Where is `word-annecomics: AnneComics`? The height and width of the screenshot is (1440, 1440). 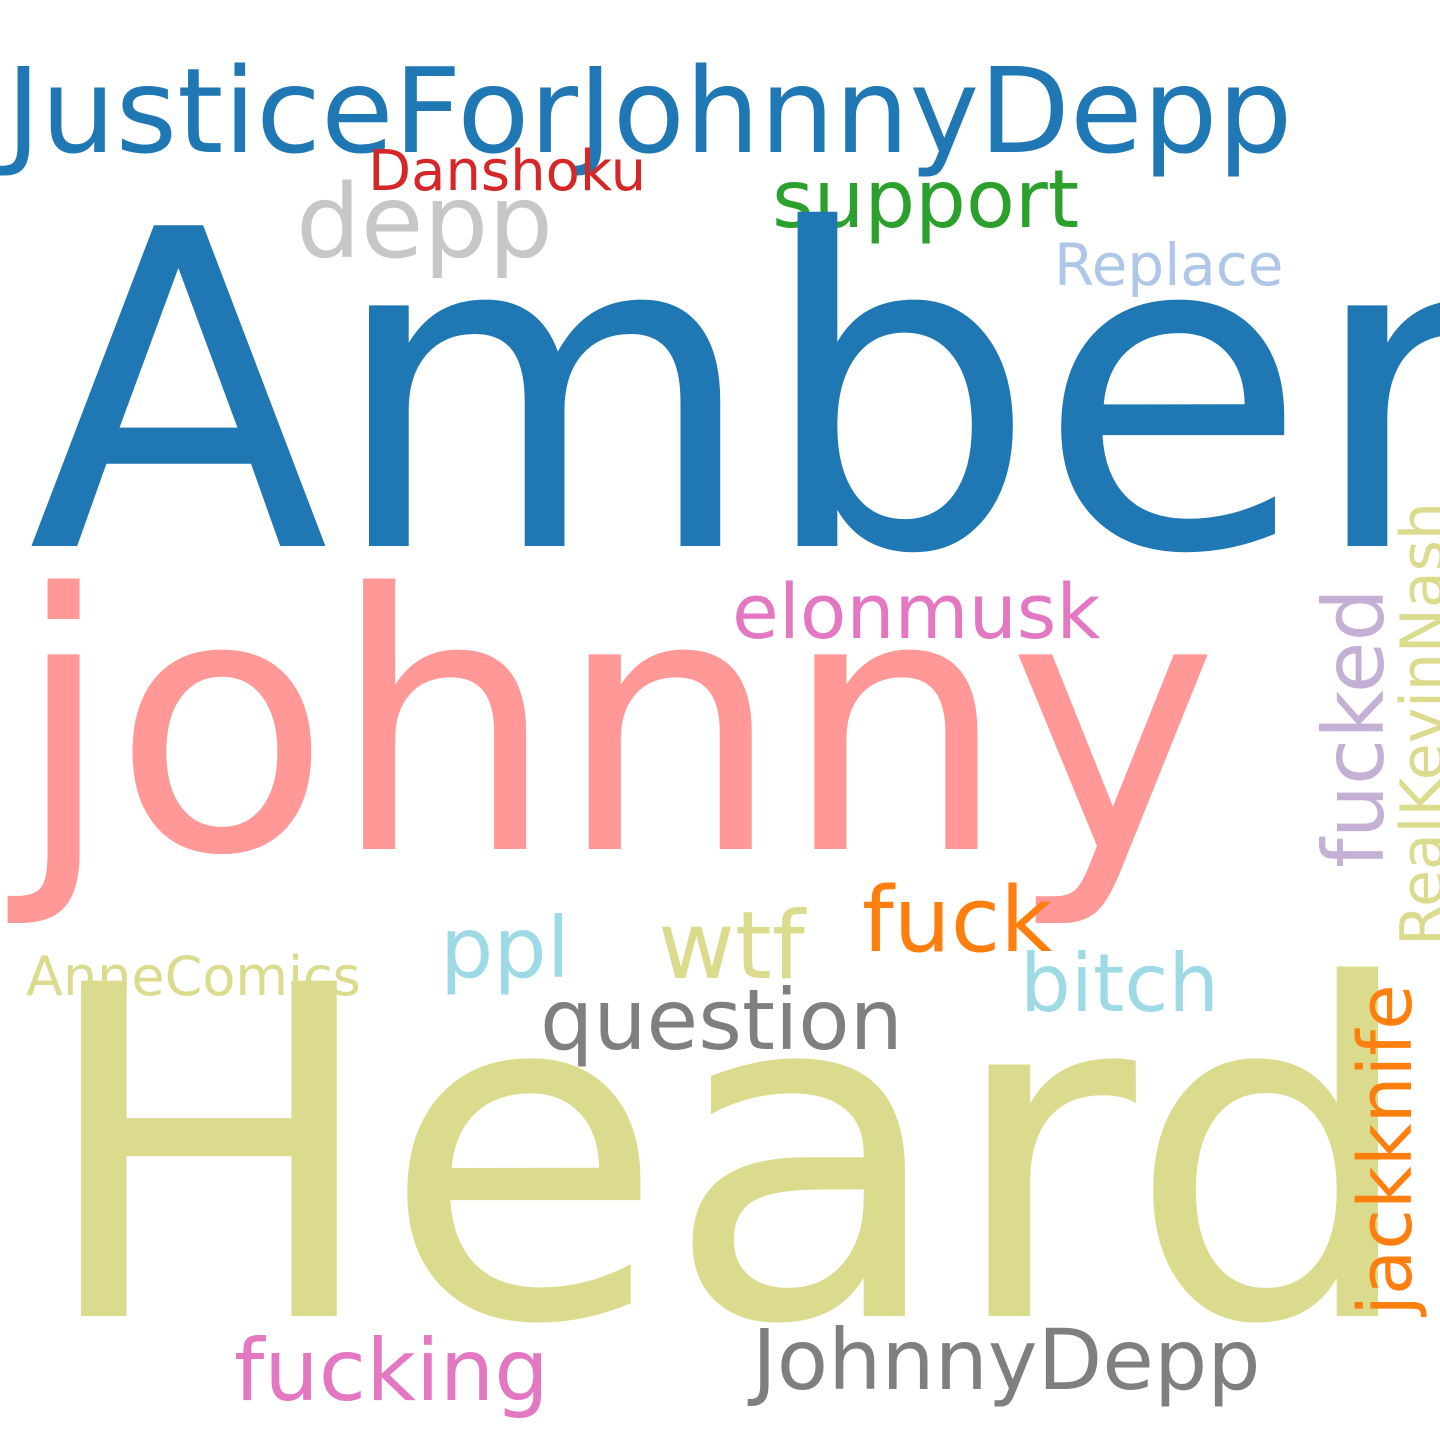
word-annecomics: AnneComics is located at coordinates (193, 976).